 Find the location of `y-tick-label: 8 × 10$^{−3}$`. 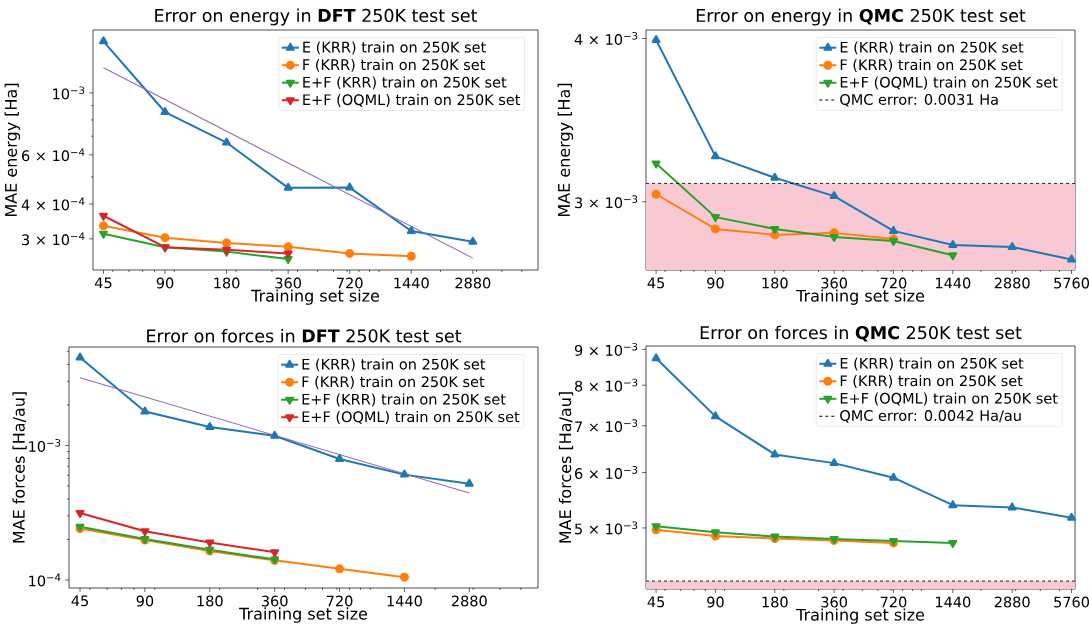

y-tick-label: 8 × 10$^{−3}$ is located at coordinates (606, 385).